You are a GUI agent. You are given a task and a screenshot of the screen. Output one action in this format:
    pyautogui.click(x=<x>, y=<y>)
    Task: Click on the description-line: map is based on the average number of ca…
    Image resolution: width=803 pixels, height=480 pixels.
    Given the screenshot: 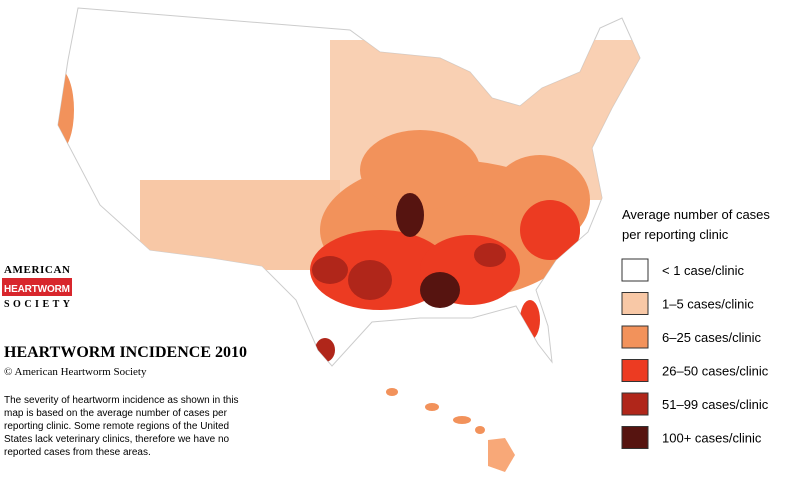 What is the action you would take?
    pyautogui.click(x=116, y=413)
    